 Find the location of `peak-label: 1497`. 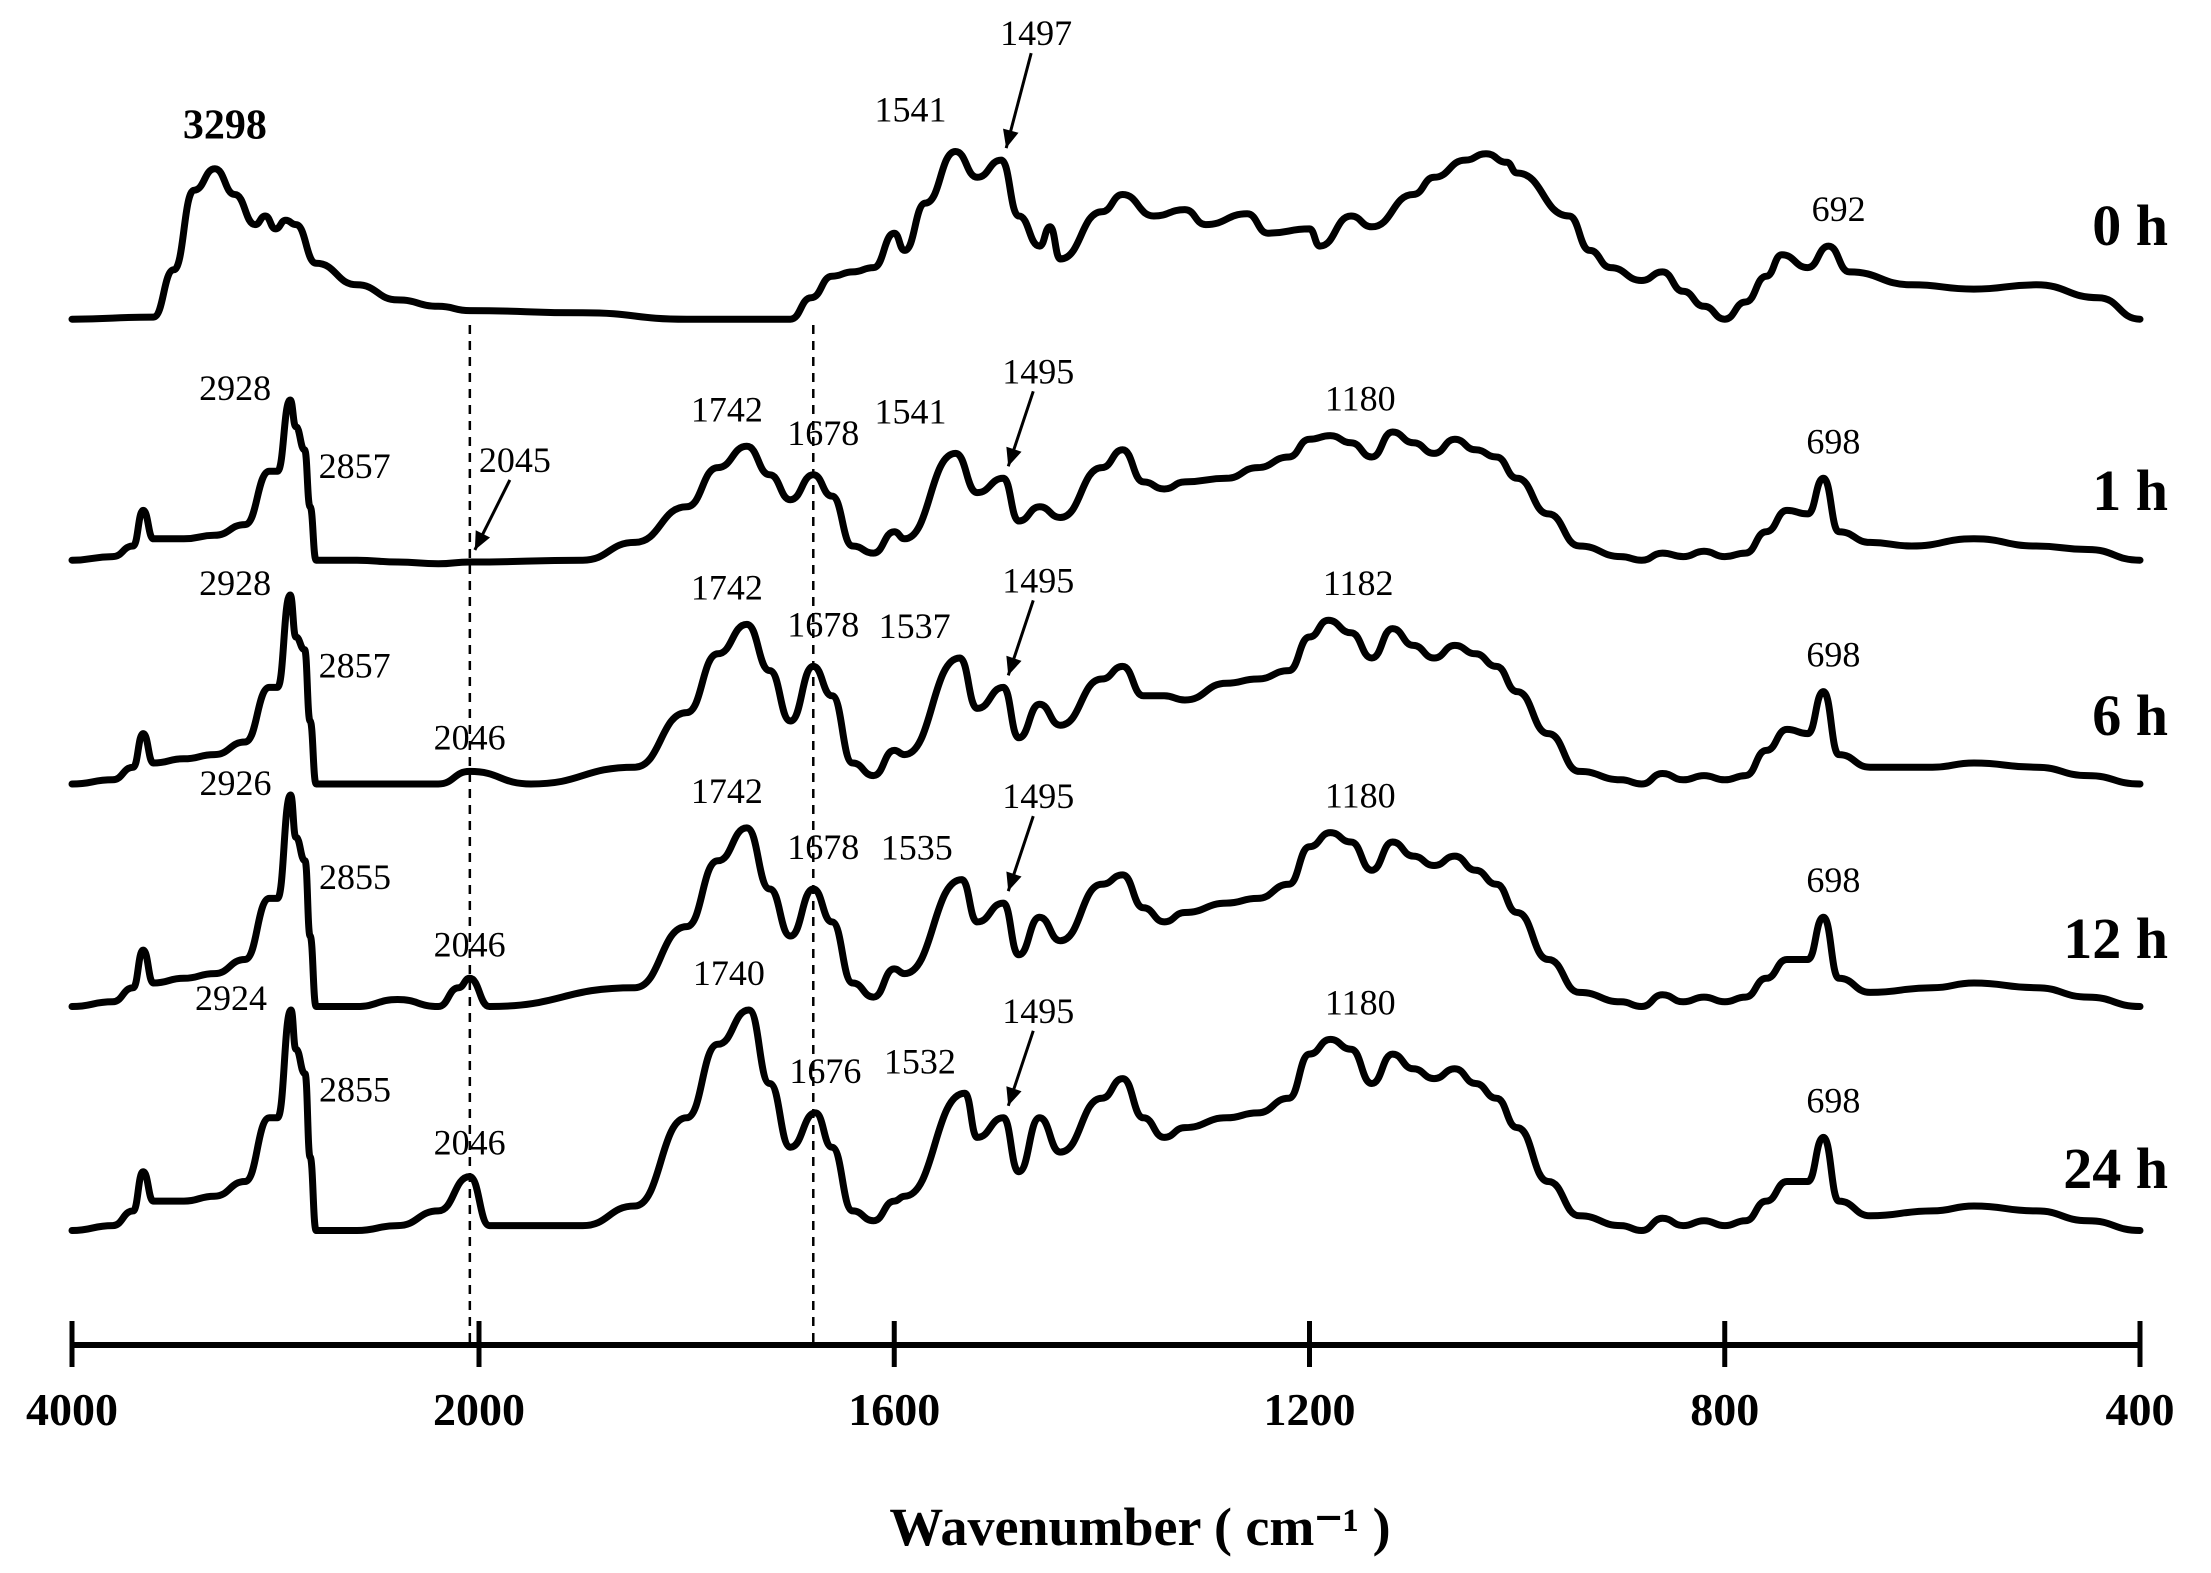

peak-label: 1497 is located at coordinates (1036, 33).